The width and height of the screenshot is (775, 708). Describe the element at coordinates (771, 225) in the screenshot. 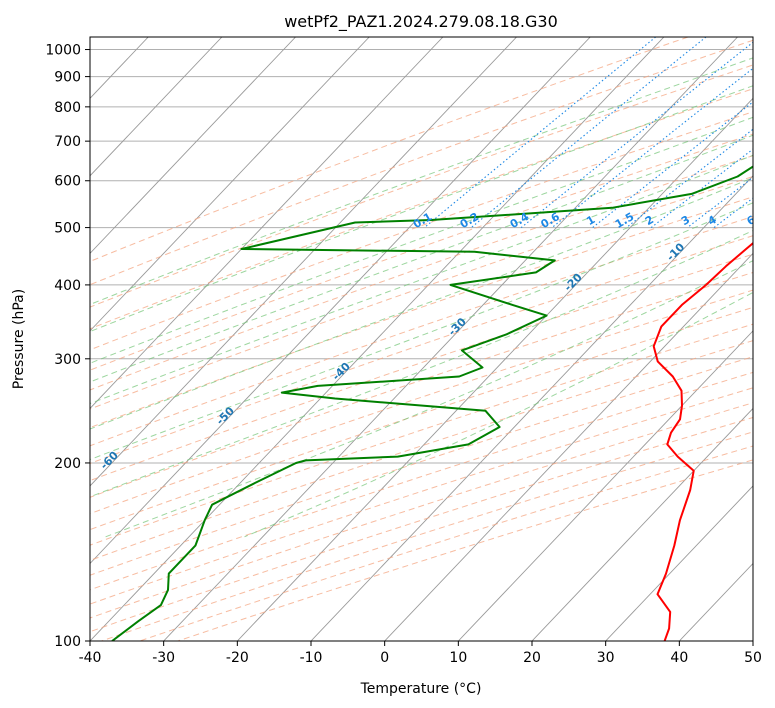

I see `isotherm-label: 0` at that location.